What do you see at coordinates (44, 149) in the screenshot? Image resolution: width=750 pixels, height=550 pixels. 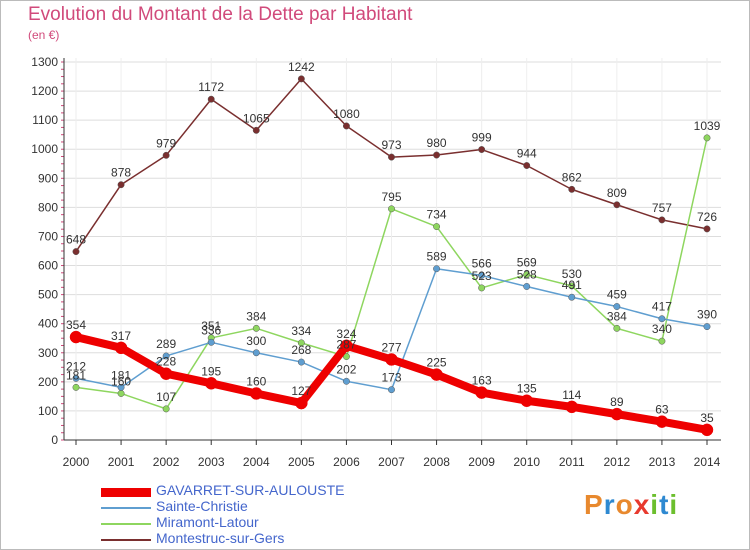 I see `y-tick-label: 1000` at bounding box center [44, 149].